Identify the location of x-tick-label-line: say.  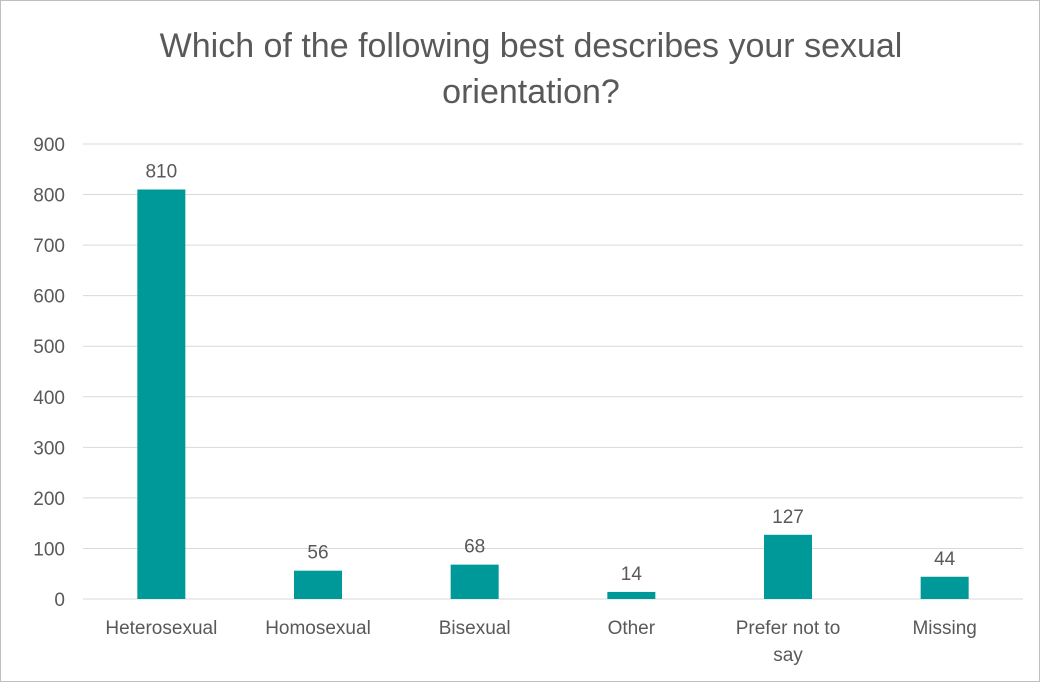
(788, 655).